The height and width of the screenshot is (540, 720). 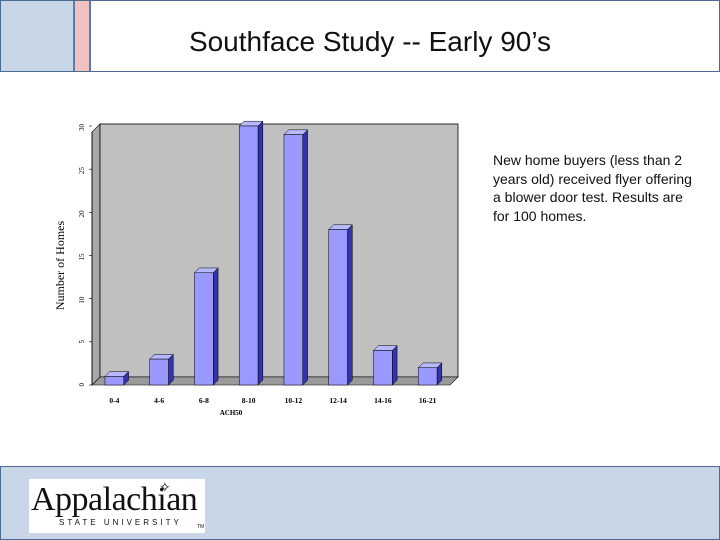 What do you see at coordinates (231, 413) in the screenshot?
I see `x-axis-label: ACH50` at bounding box center [231, 413].